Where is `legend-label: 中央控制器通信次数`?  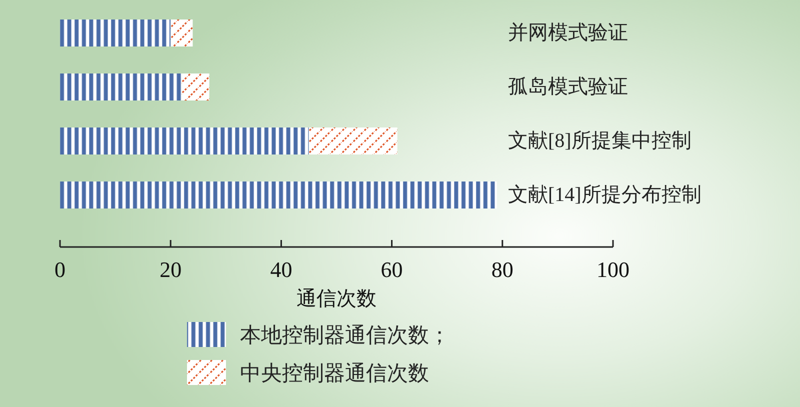 legend-label: 中央控制器通信次数 is located at coordinates (334, 373).